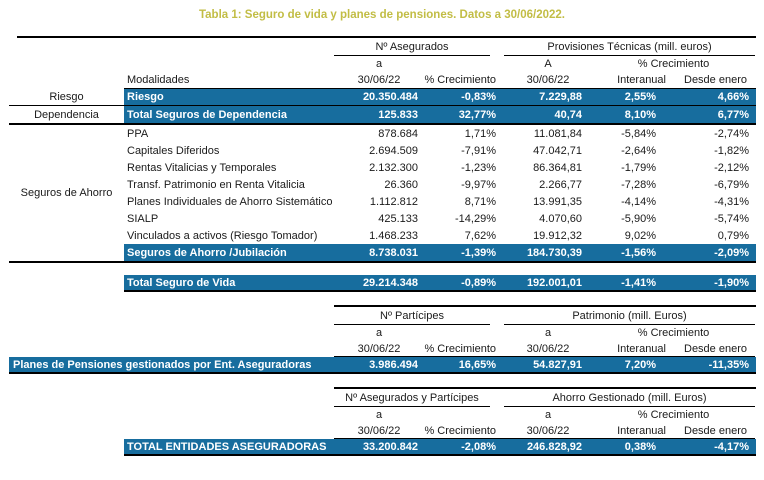 This screenshot has height=480, width=764. Describe the element at coordinates (638, 252) in the screenshot. I see `cell-interanual: -1,56%` at that location.